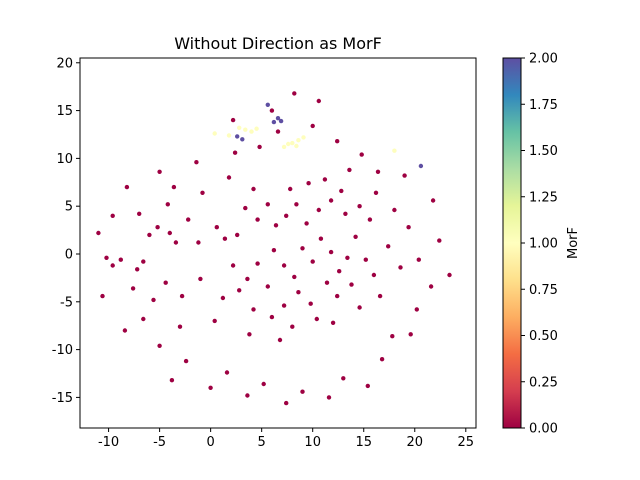 The height and width of the screenshot is (480, 640). Describe the element at coordinates (543, 59) in the screenshot. I see `colorbar-tick-label: 2.00` at that location.